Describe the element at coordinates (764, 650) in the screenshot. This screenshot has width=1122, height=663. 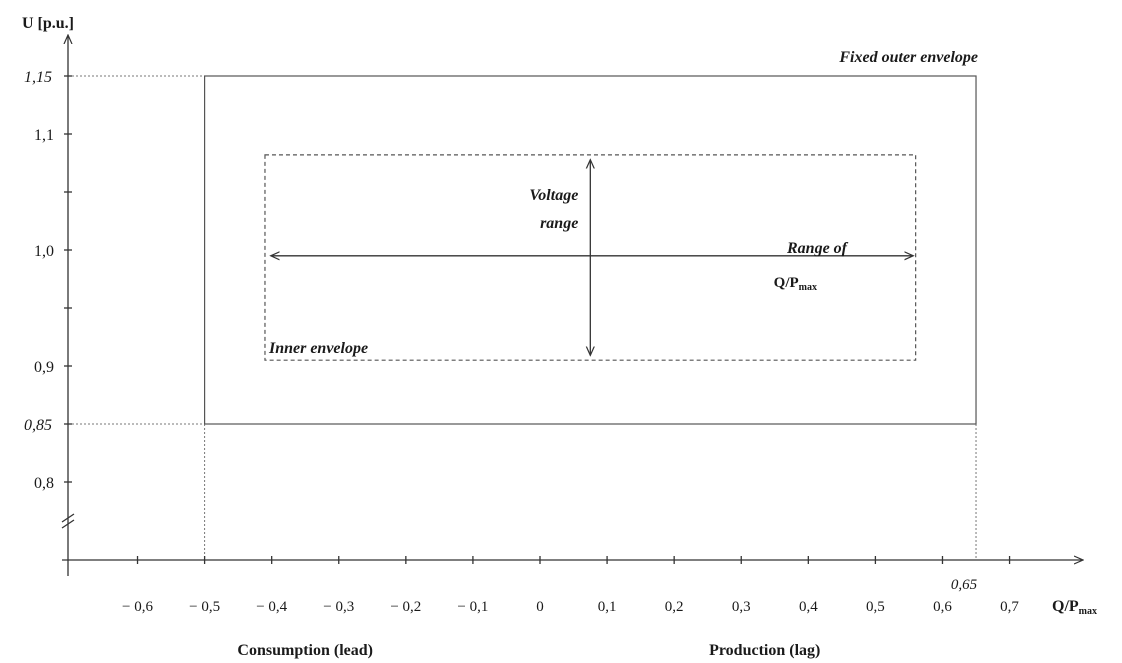
I see `production-caption: Production (lag)` at that location.